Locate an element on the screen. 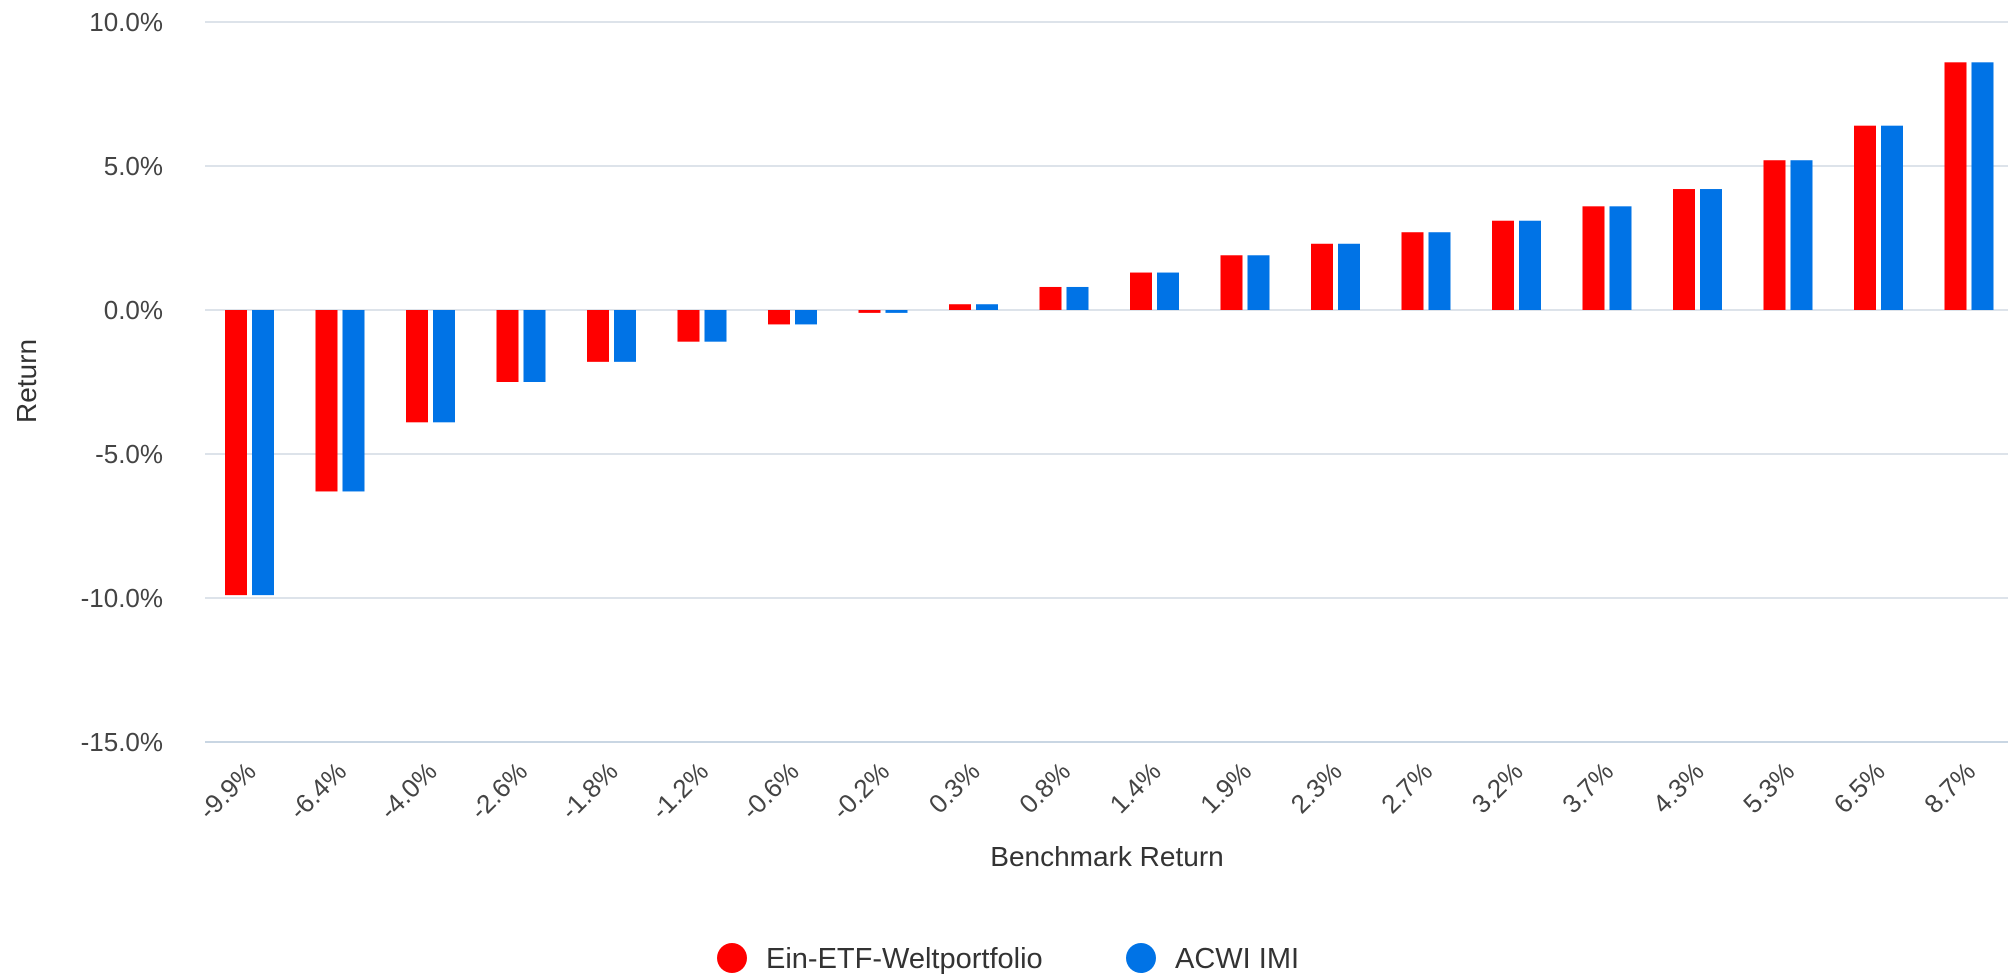 The height and width of the screenshot is (979, 2008). x-tick-label: -9.9% is located at coordinates (227, 790).